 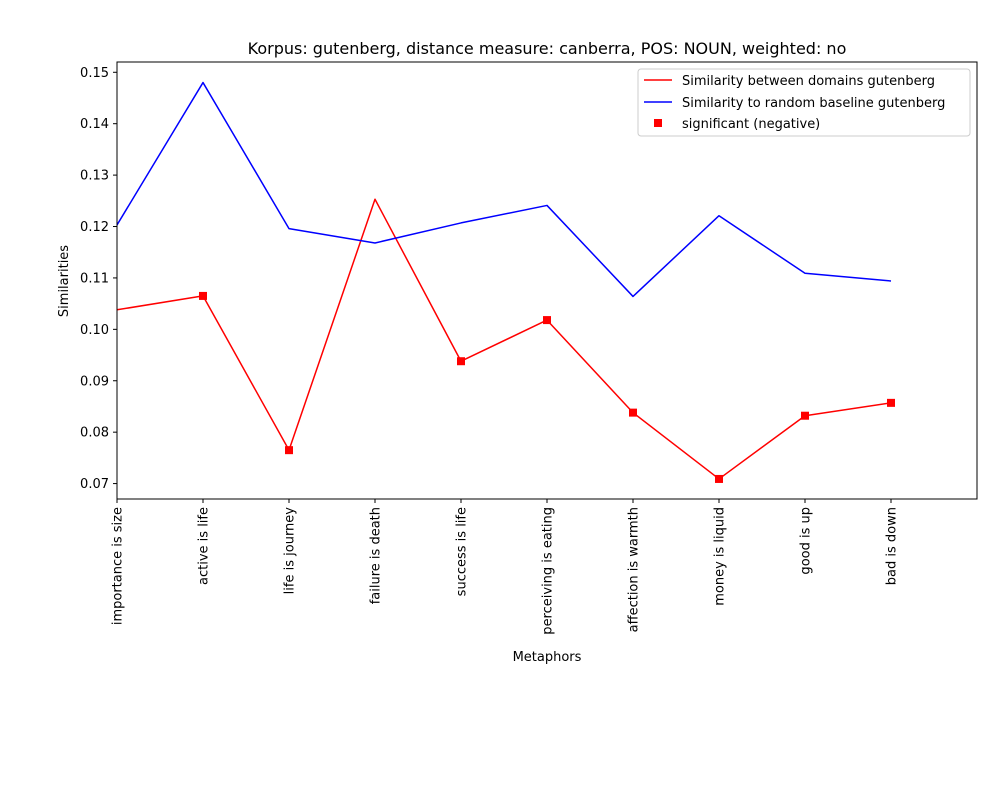 What do you see at coordinates (94, 124) in the screenshot?
I see `y-tick-label-8: 0.14` at bounding box center [94, 124].